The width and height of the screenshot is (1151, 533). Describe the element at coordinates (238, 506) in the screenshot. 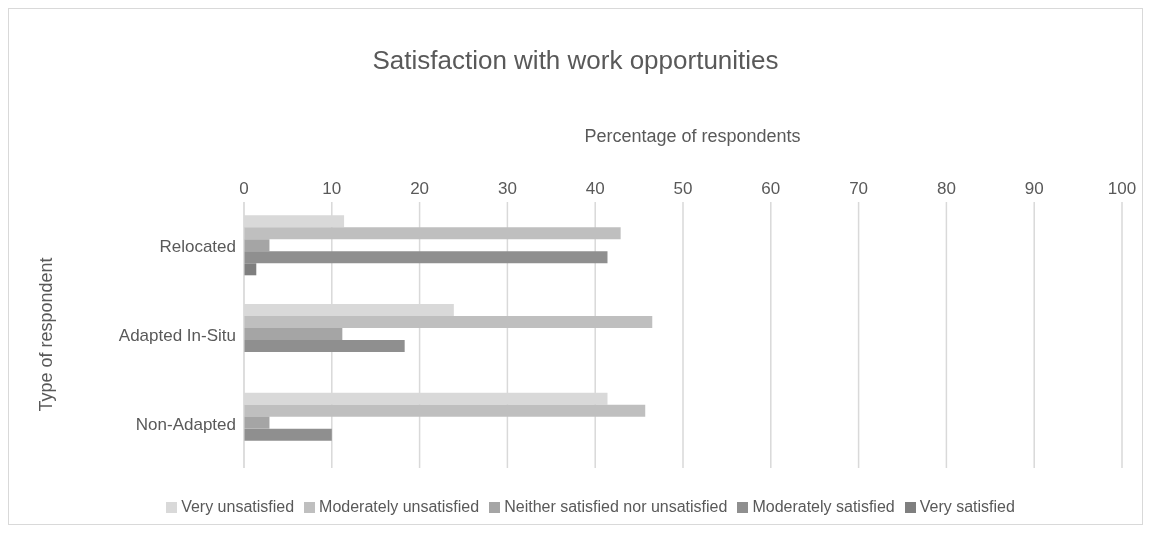

I see `legend-label: Very unsatisfied` at that location.